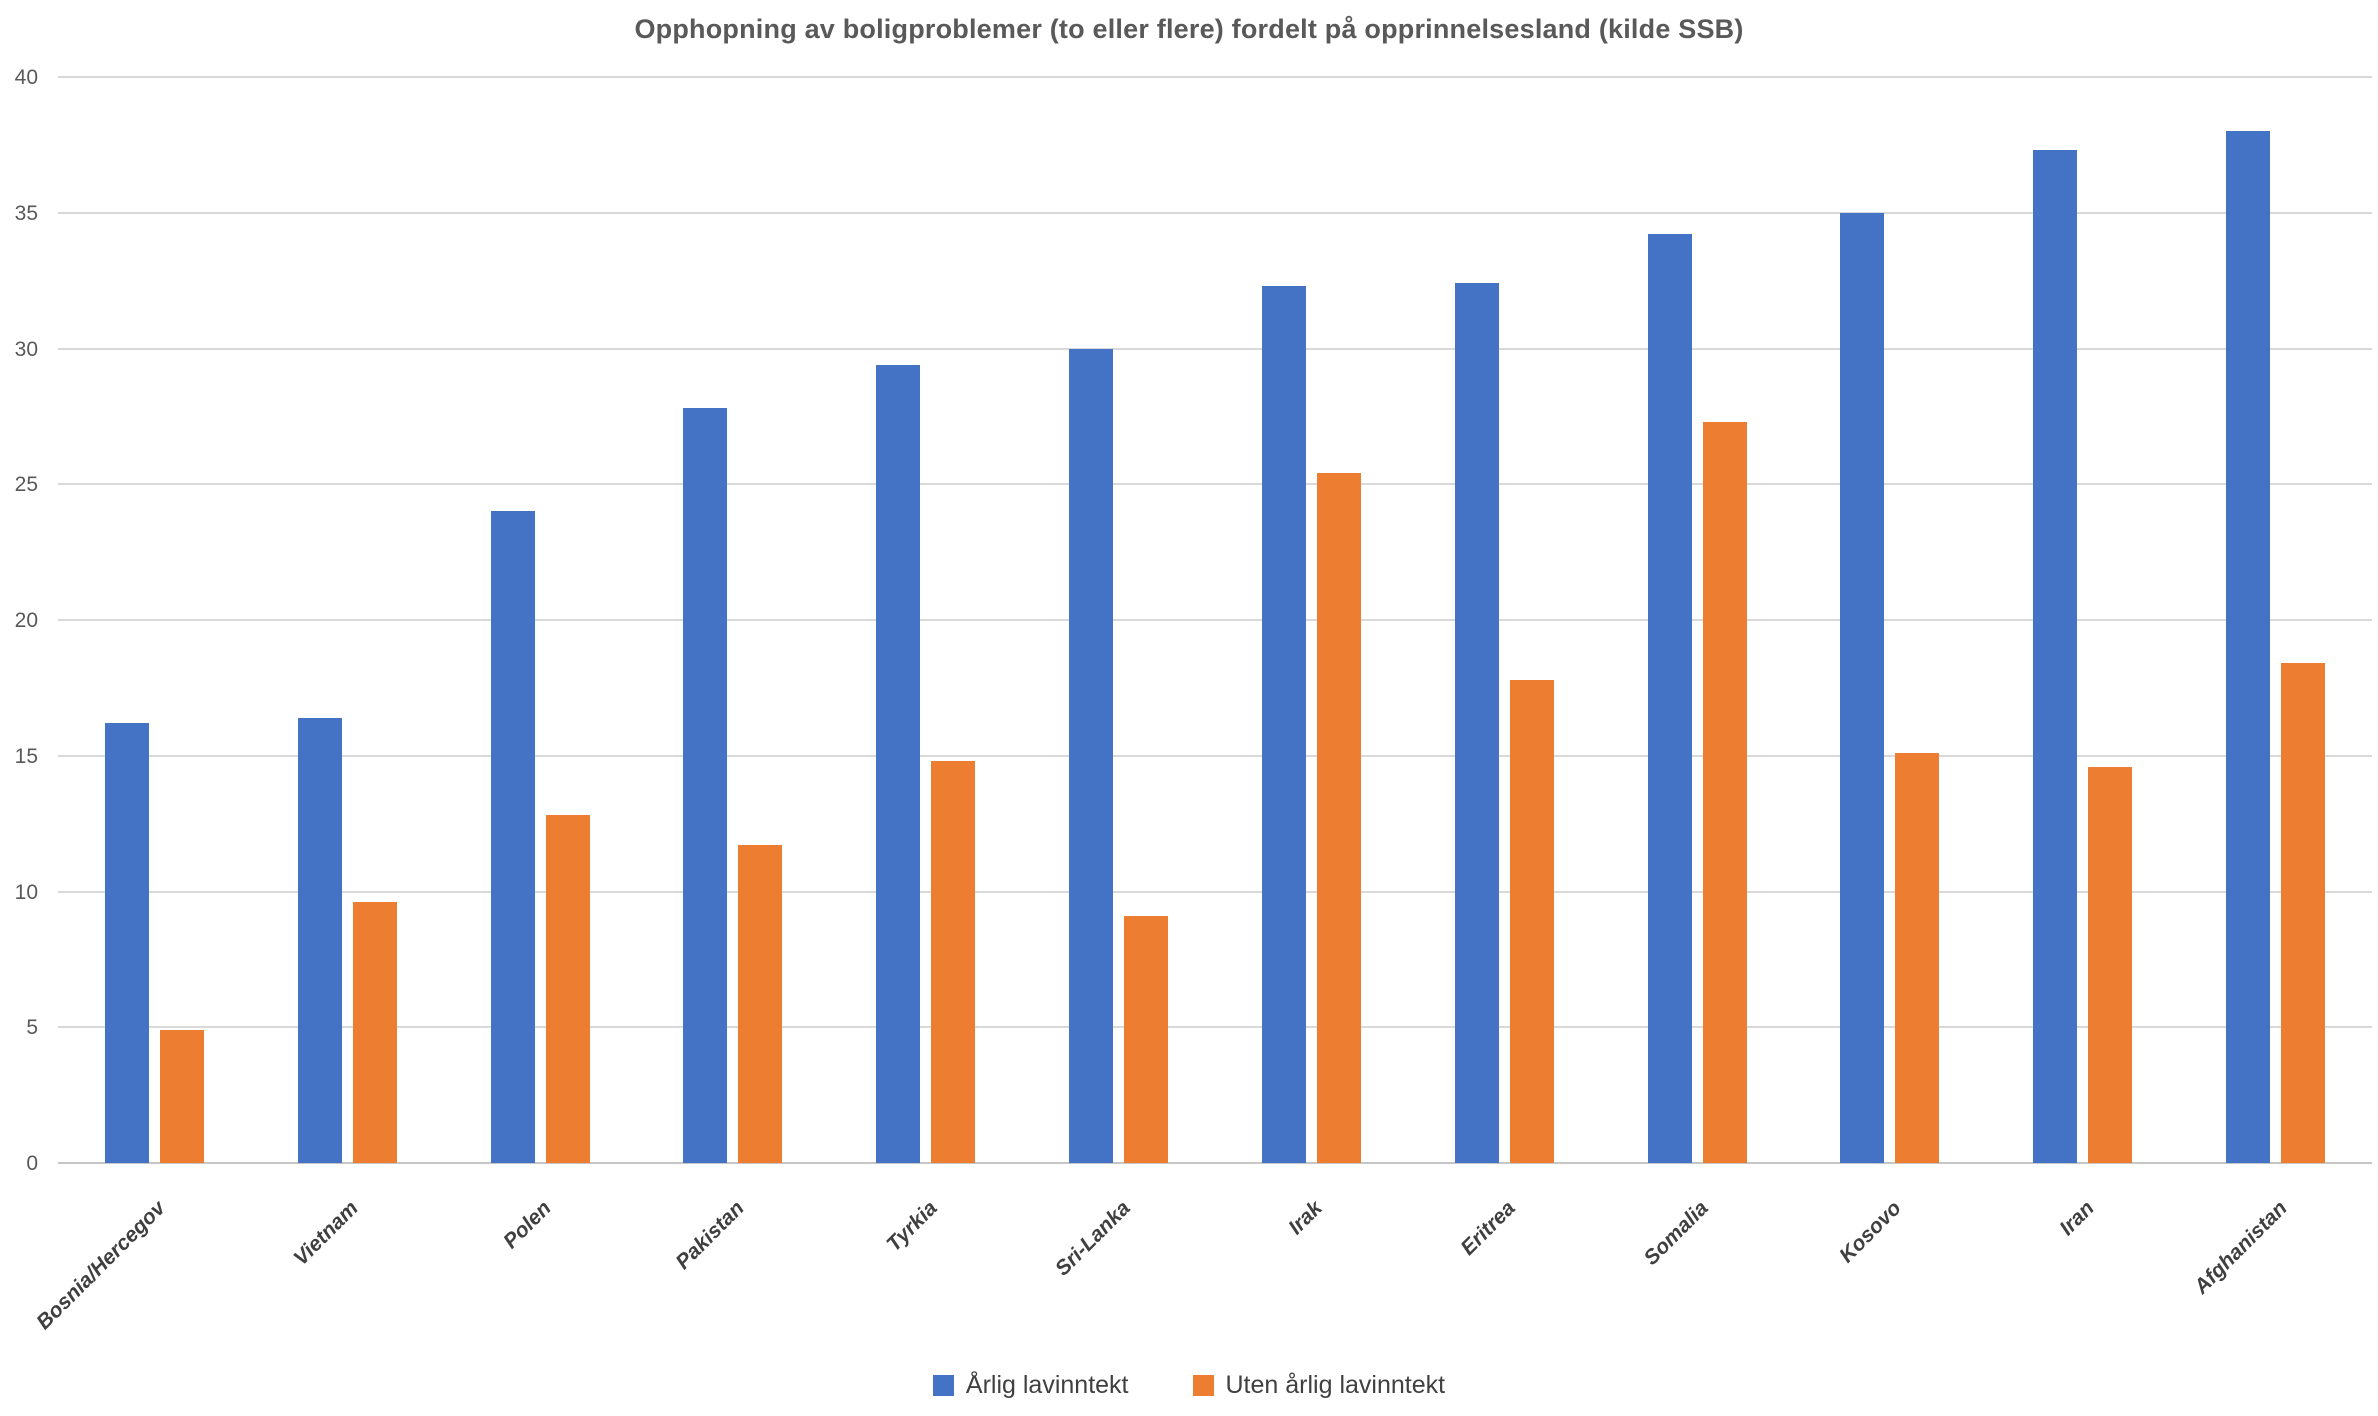 This screenshot has width=2378, height=1416. What do you see at coordinates (1862, 687) in the screenshot?
I see `bar-blue-kosovo` at bounding box center [1862, 687].